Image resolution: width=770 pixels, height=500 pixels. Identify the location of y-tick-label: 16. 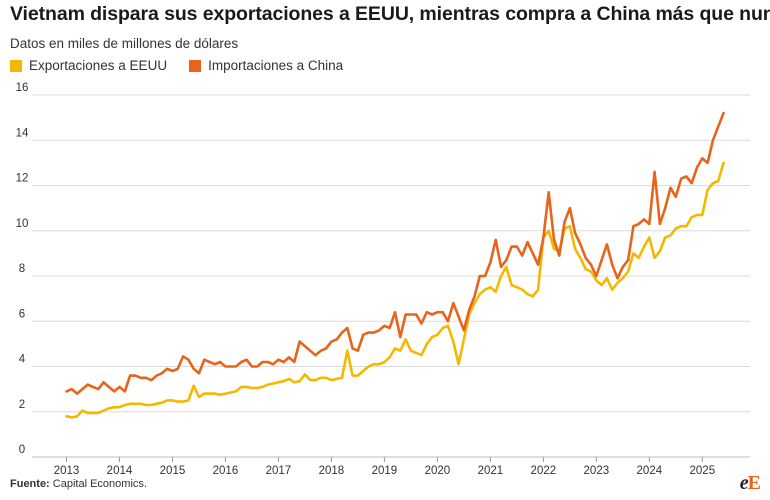
(22, 88).